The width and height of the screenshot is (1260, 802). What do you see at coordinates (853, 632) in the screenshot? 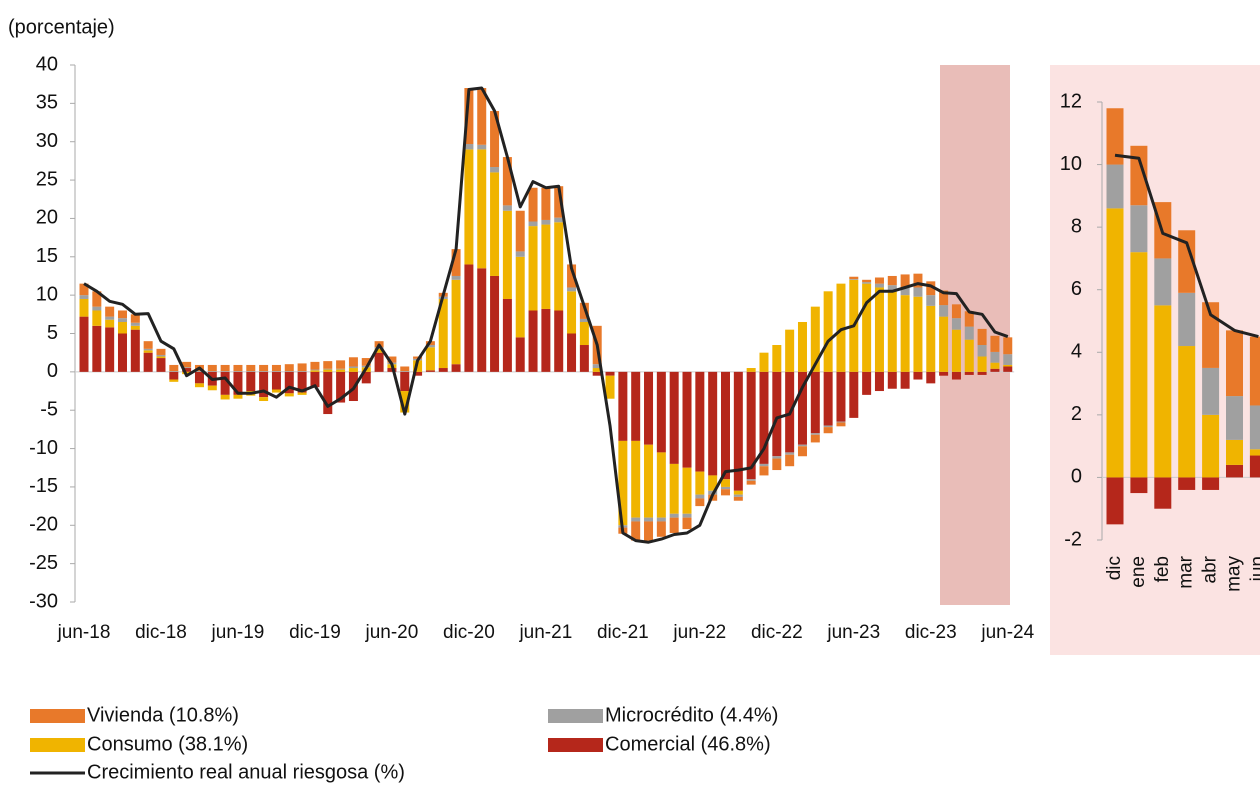
I see `x-tick-label: jun-23` at bounding box center [853, 632].